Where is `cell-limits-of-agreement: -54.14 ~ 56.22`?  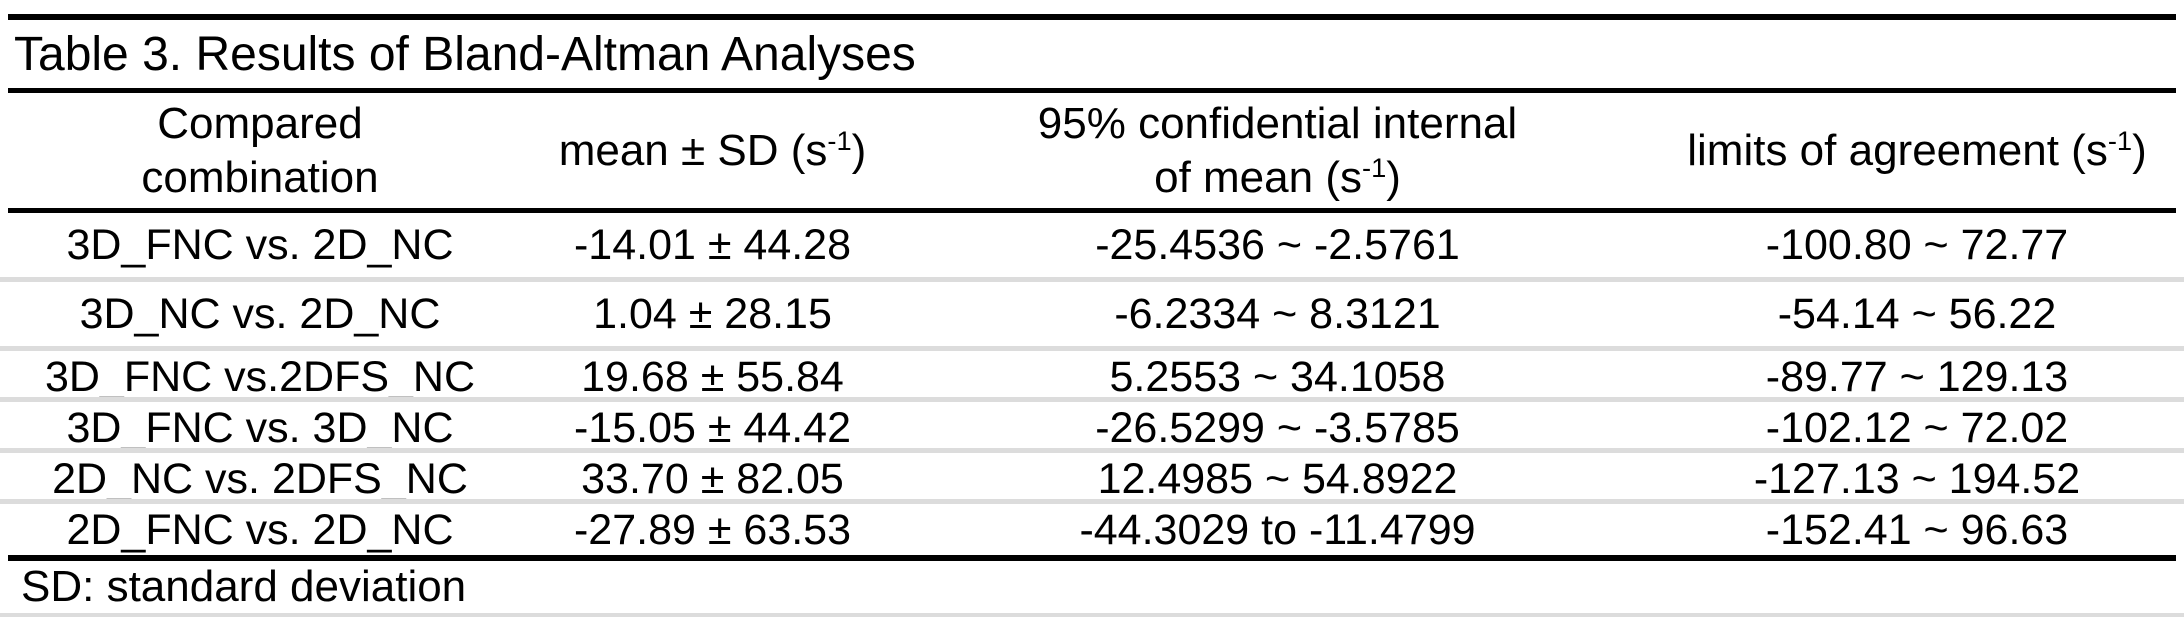
cell-limits-of-agreement: -54.14 ~ 56.22 is located at coordinates (1917, 313).